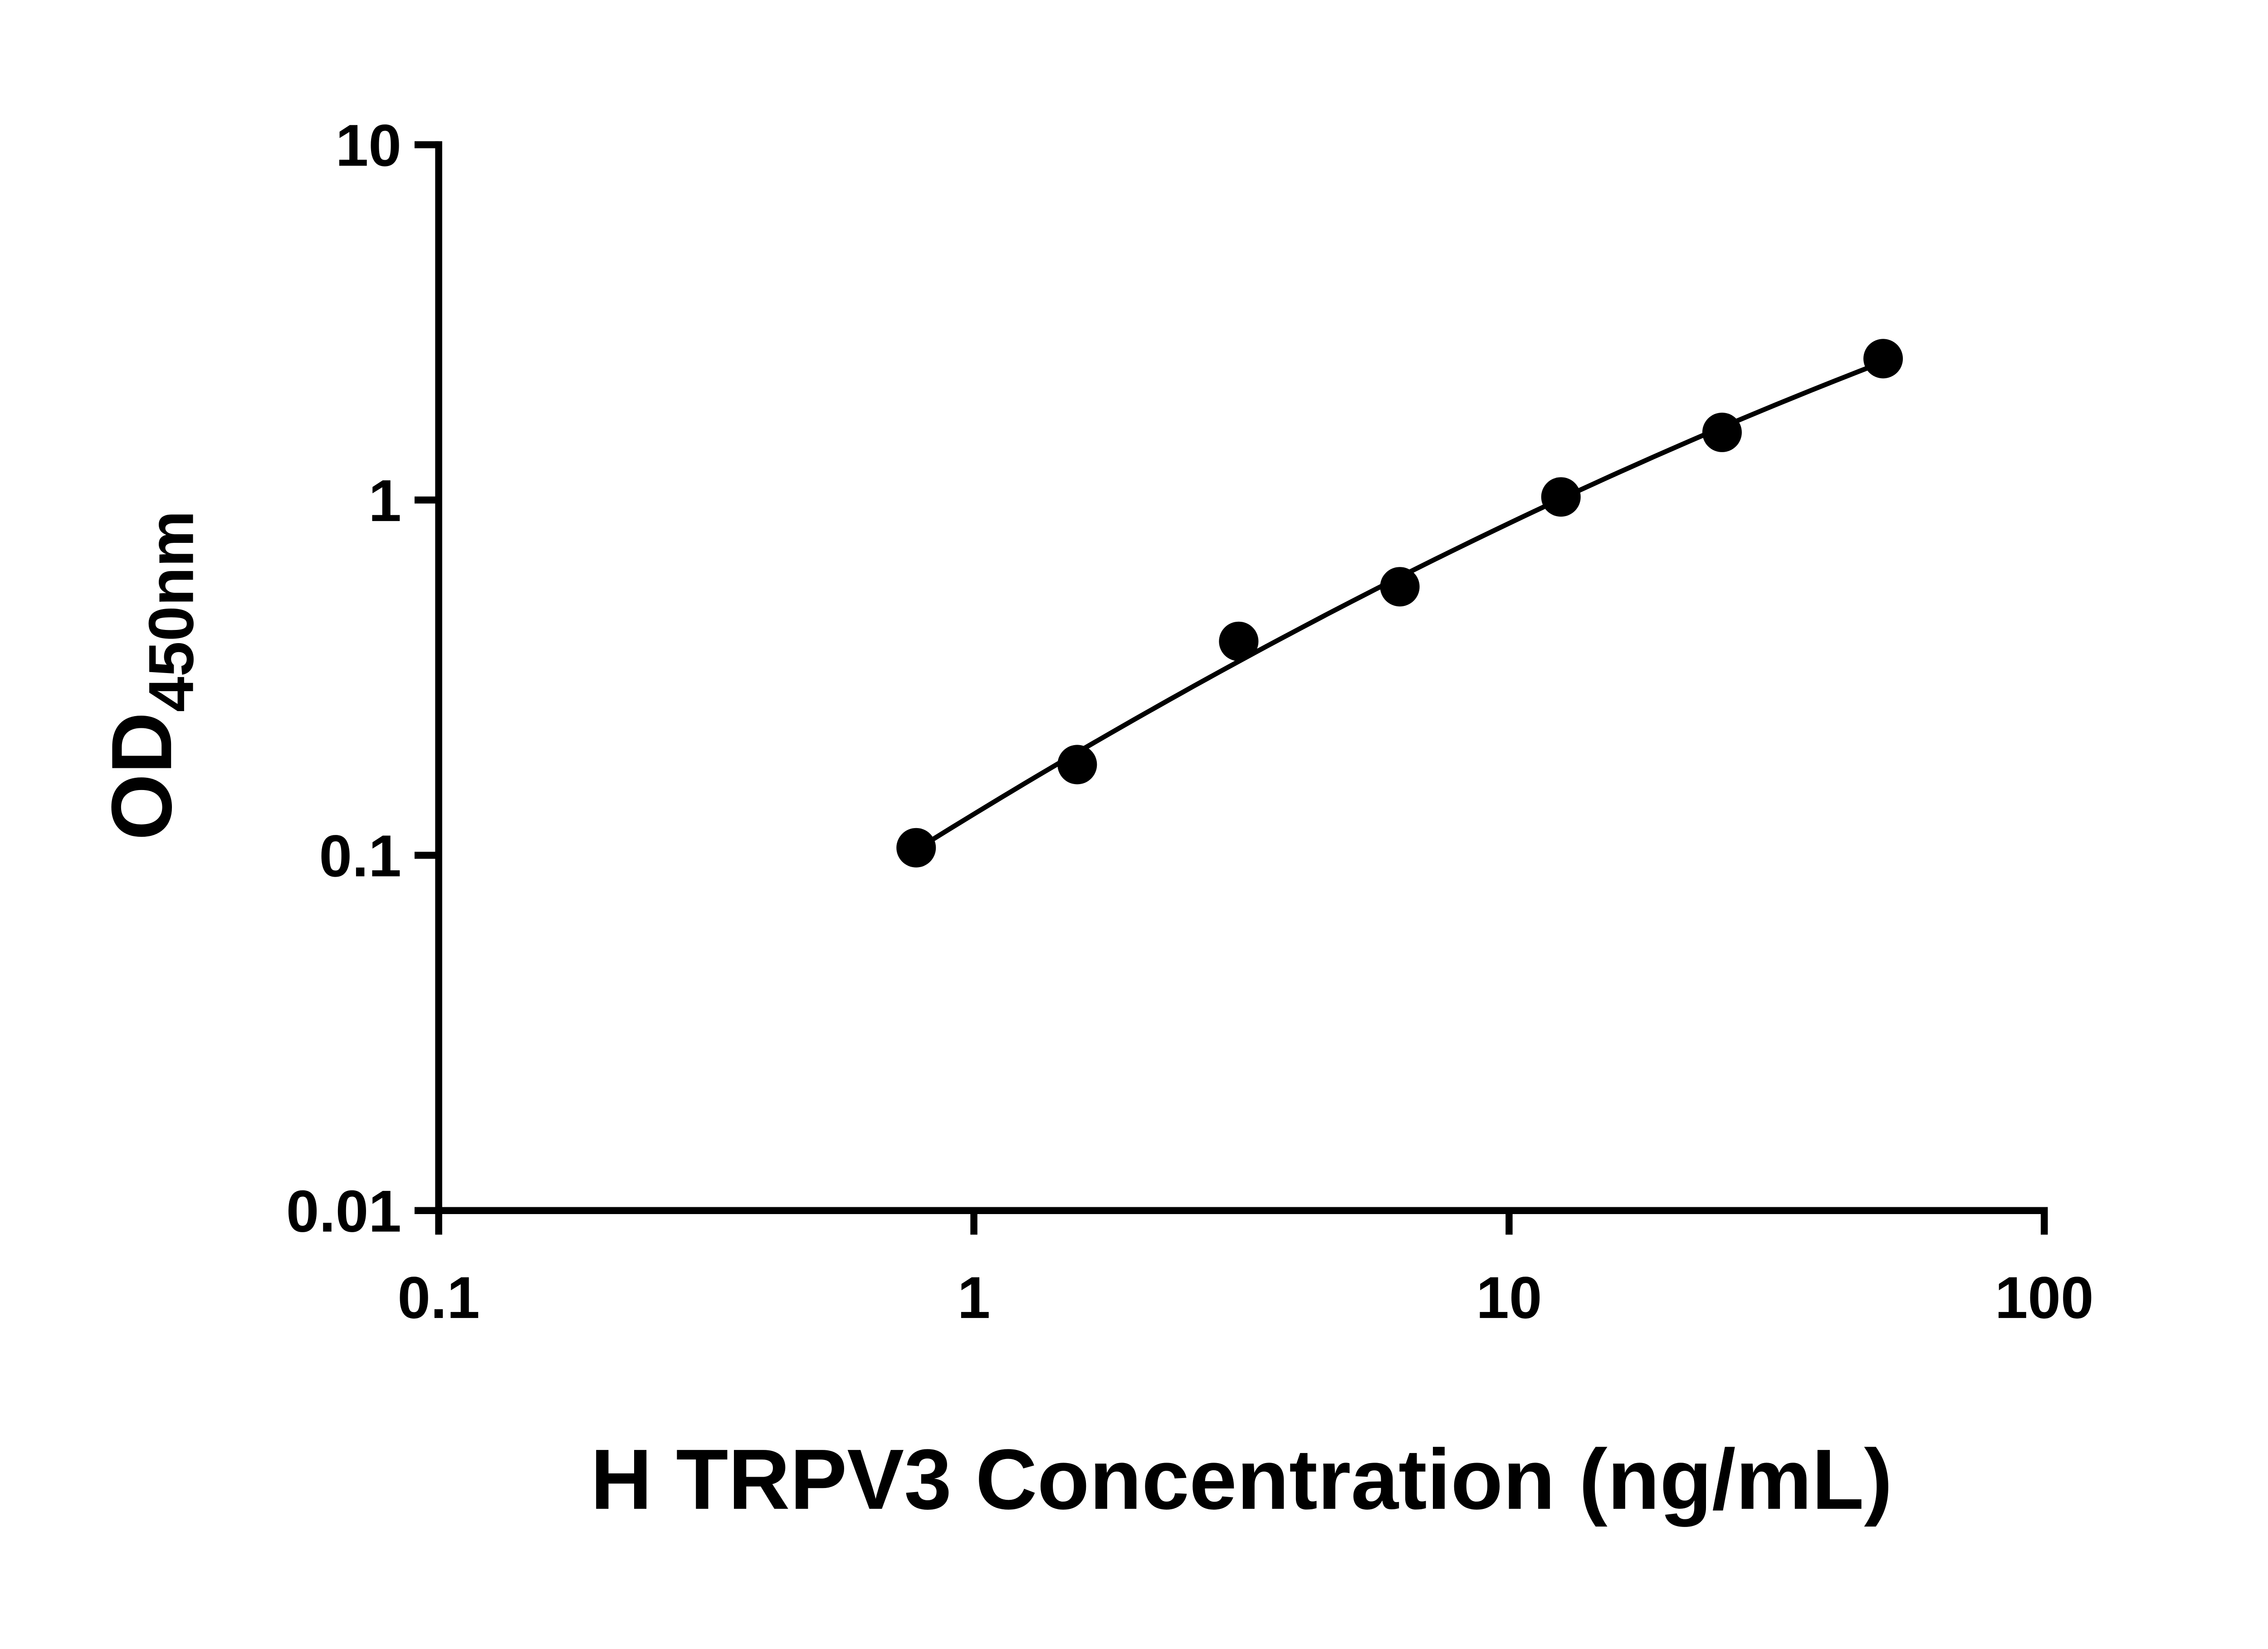 This screenshot has width=2268, height=1649. Describe the element at coordinates (385, 501) in the screenshot. I see `y-tick-label: 1` at that location.